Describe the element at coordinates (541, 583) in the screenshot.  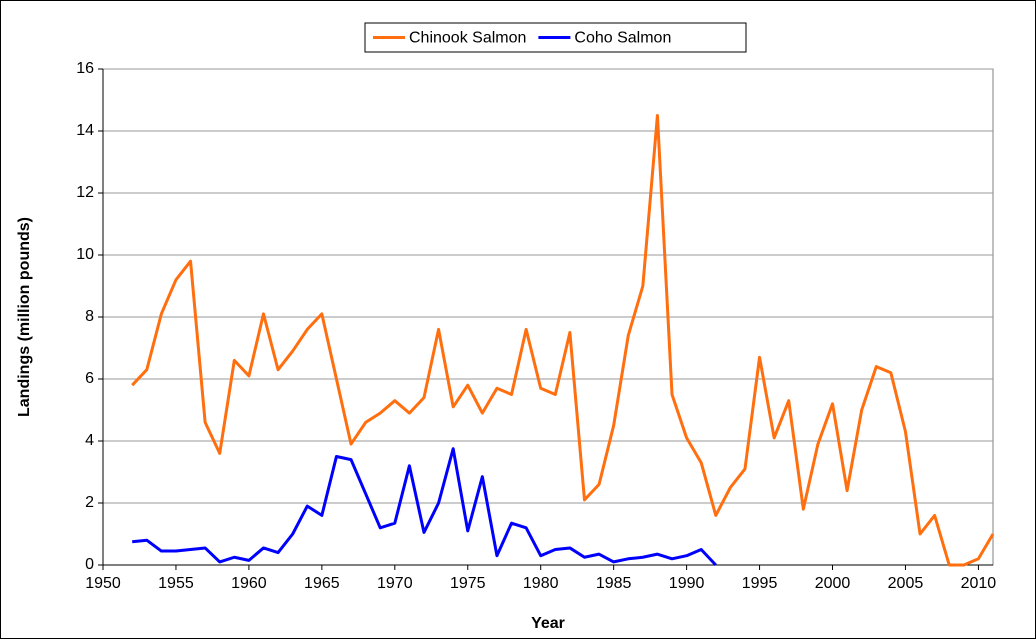
I see `x-tick-label: 1980` at that location.